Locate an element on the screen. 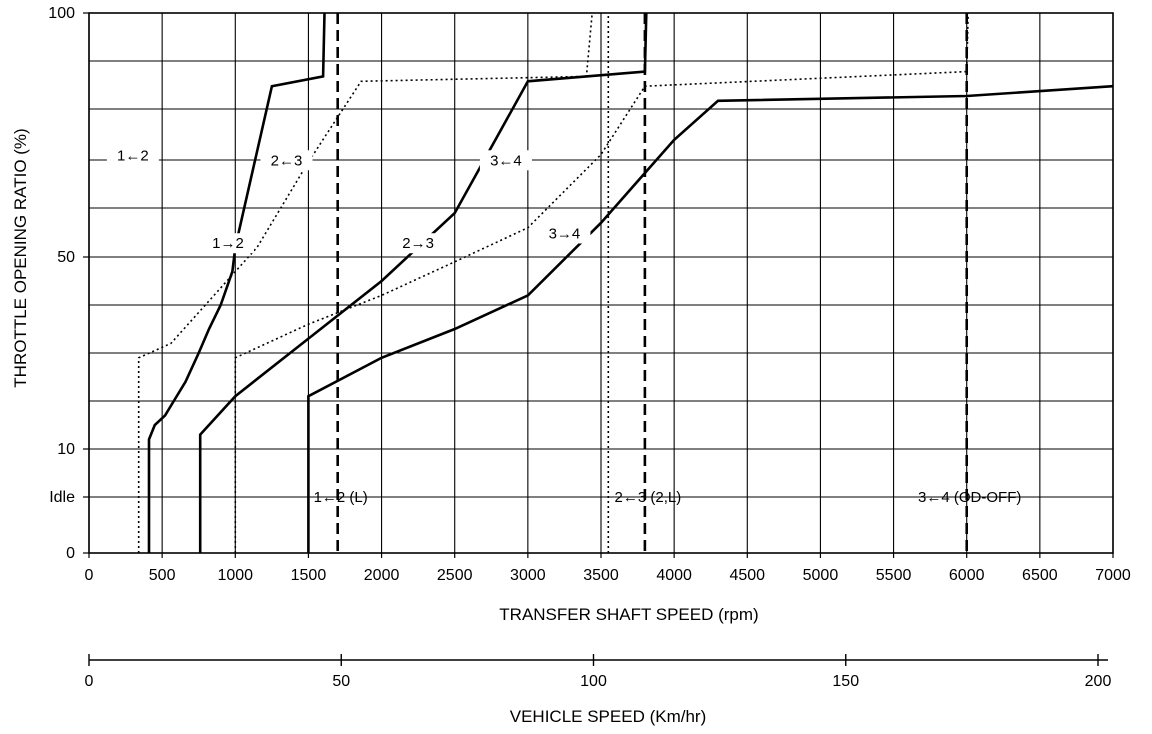 This screenshot has width=1152, height=734. y-tick-label: 100 is located at coordinates (61, 13).